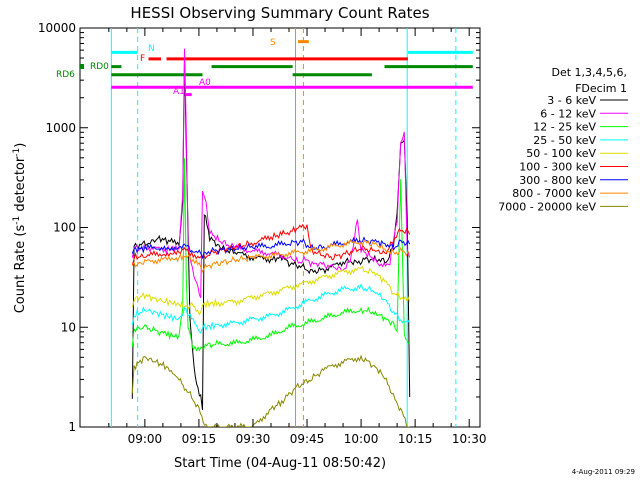 This screenshot has width=640, height=480. What do you see at coordinates (547, 206) in the screenshot?
I see `legend-label-8: 7000 - 20000 keV` at bounding box center [547, 206].